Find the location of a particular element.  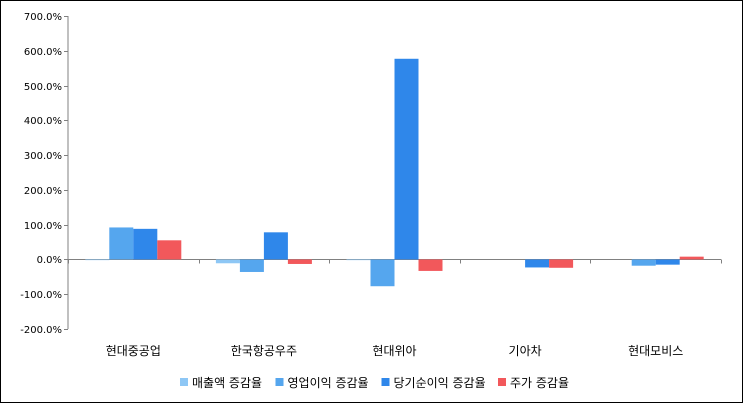

legend-entry: 영업이익 증감율 is located at coordinates (328, 383).